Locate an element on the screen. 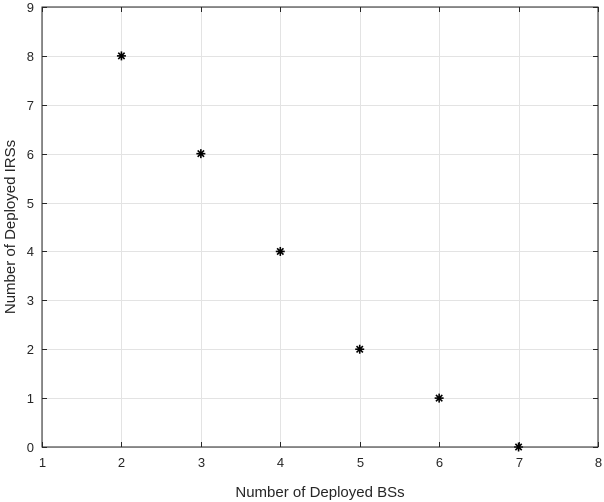 The height and width of the screenshot is (502, 604). x-tick-label: 4 is located at coordinates (280, 462).